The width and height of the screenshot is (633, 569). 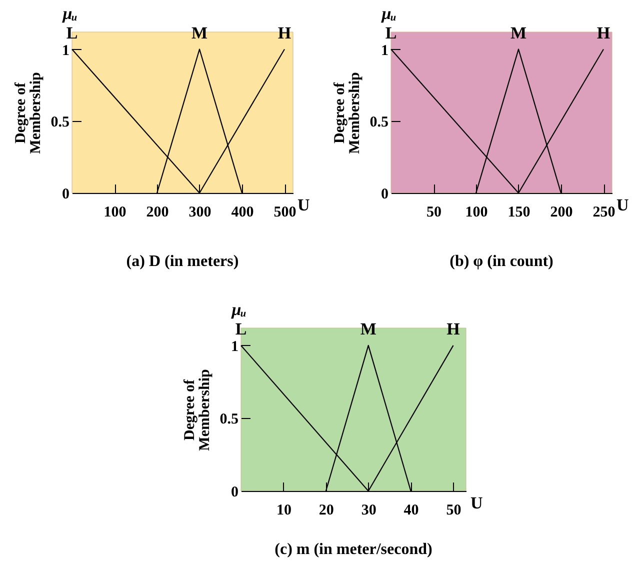 I want to click on x-tick-label: 500, so click(x=285, y=212).